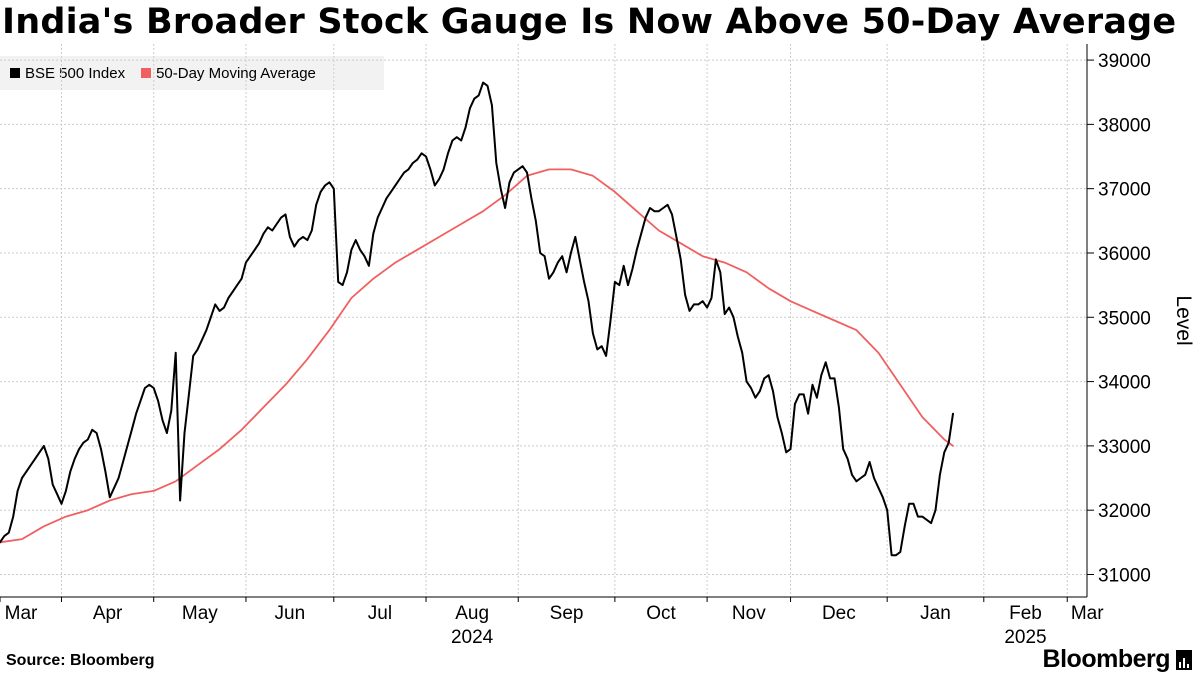 Image resolution: width=1200 pixels, height=675 pixels. Describe the element at coordinates (1124, 575) in the screenshot. I see `y-tick-label: 31000` at that location.